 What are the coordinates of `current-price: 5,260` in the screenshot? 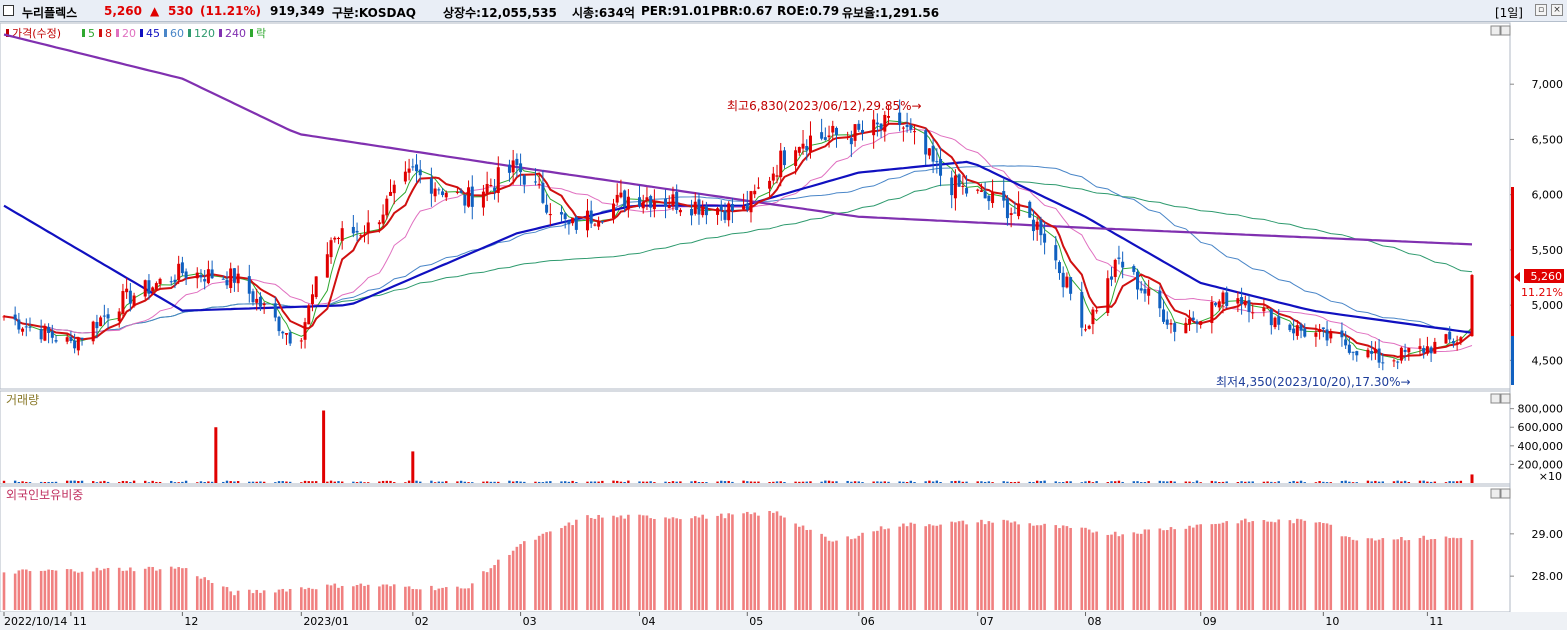 It's located at (123, 11).